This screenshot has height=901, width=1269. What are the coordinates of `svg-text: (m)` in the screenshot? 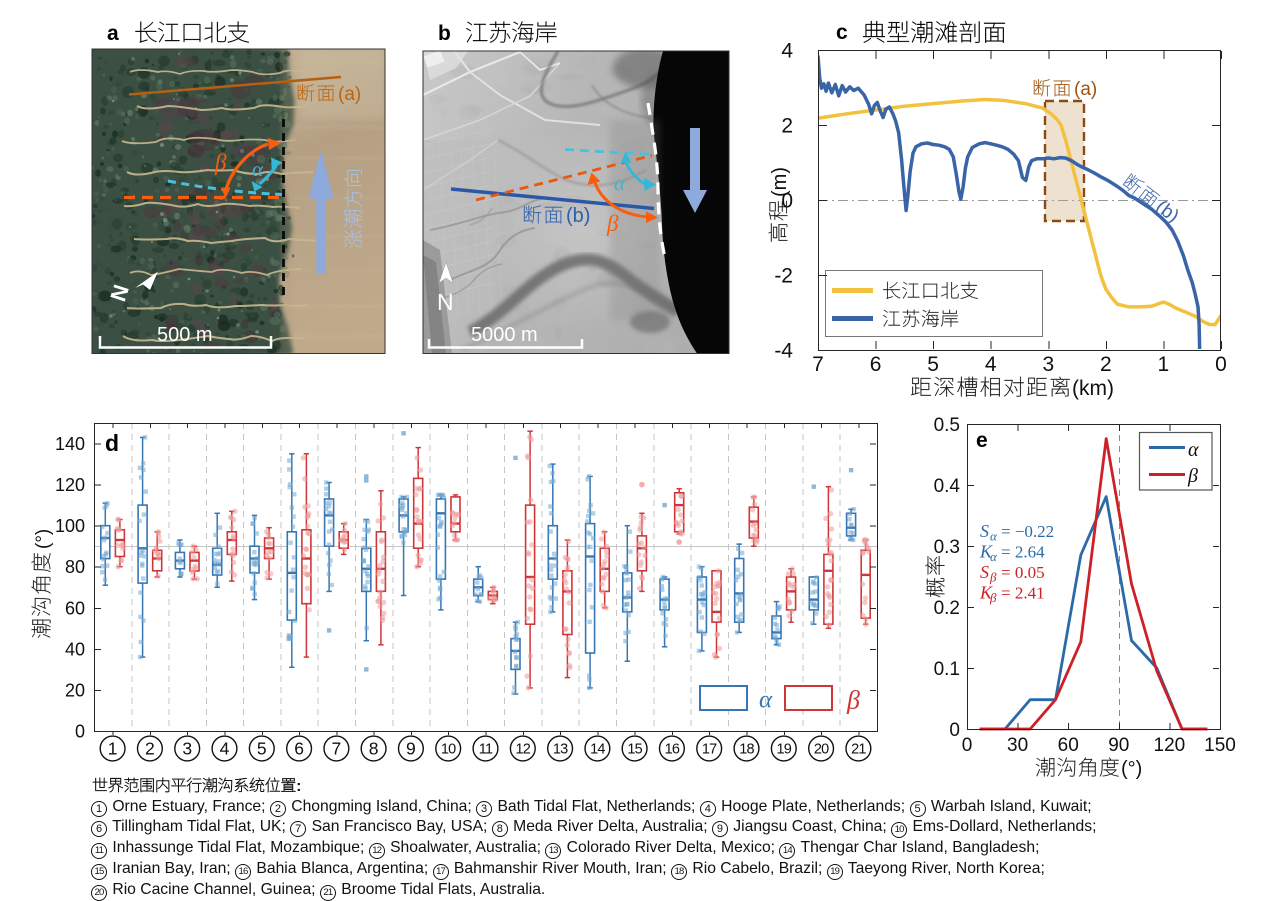 It's located at (780, 182).